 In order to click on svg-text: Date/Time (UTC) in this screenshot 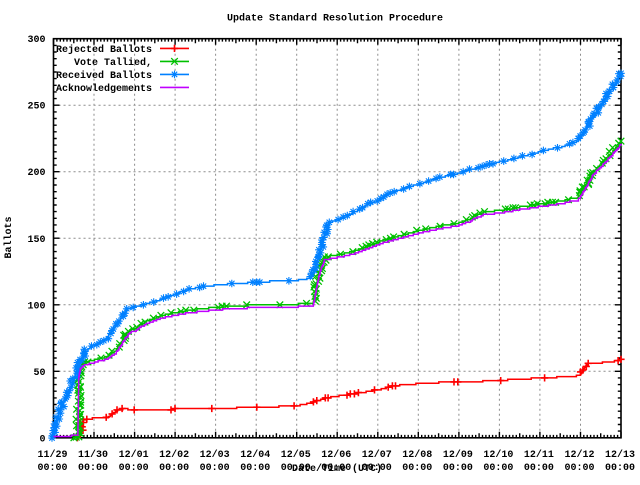, I will do `click(337, 469)`.